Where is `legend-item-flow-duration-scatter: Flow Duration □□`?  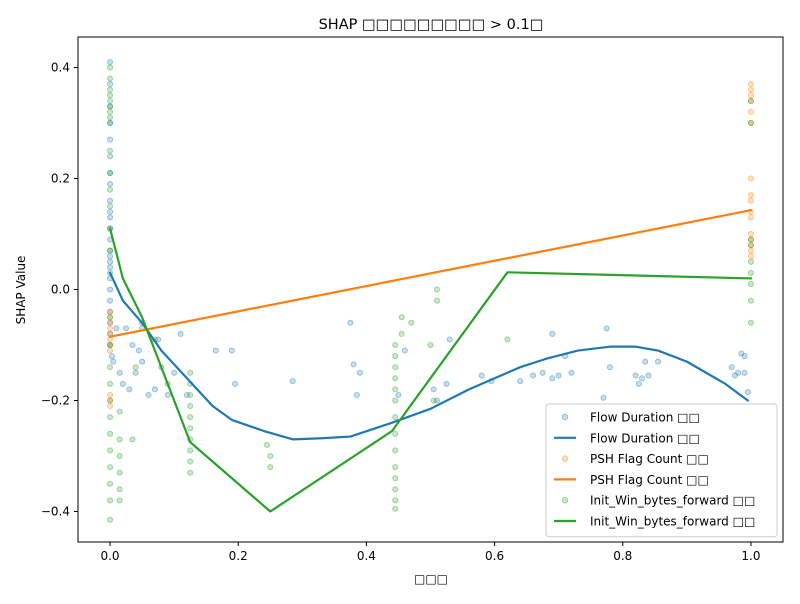 legend-item-flow-duration-scatter: Flow Duration □□ is located at coordinates (630, 418).